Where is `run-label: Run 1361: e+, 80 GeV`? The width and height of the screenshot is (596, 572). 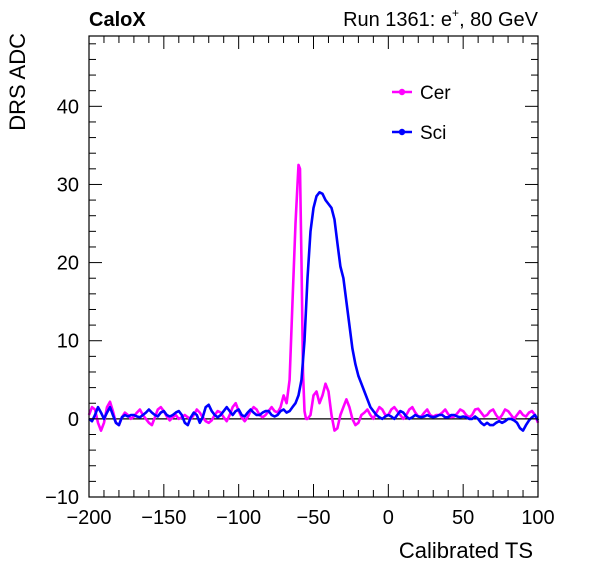 run-label: Run 1361: e+, 80 GeV is located at coordinates (441, 18).